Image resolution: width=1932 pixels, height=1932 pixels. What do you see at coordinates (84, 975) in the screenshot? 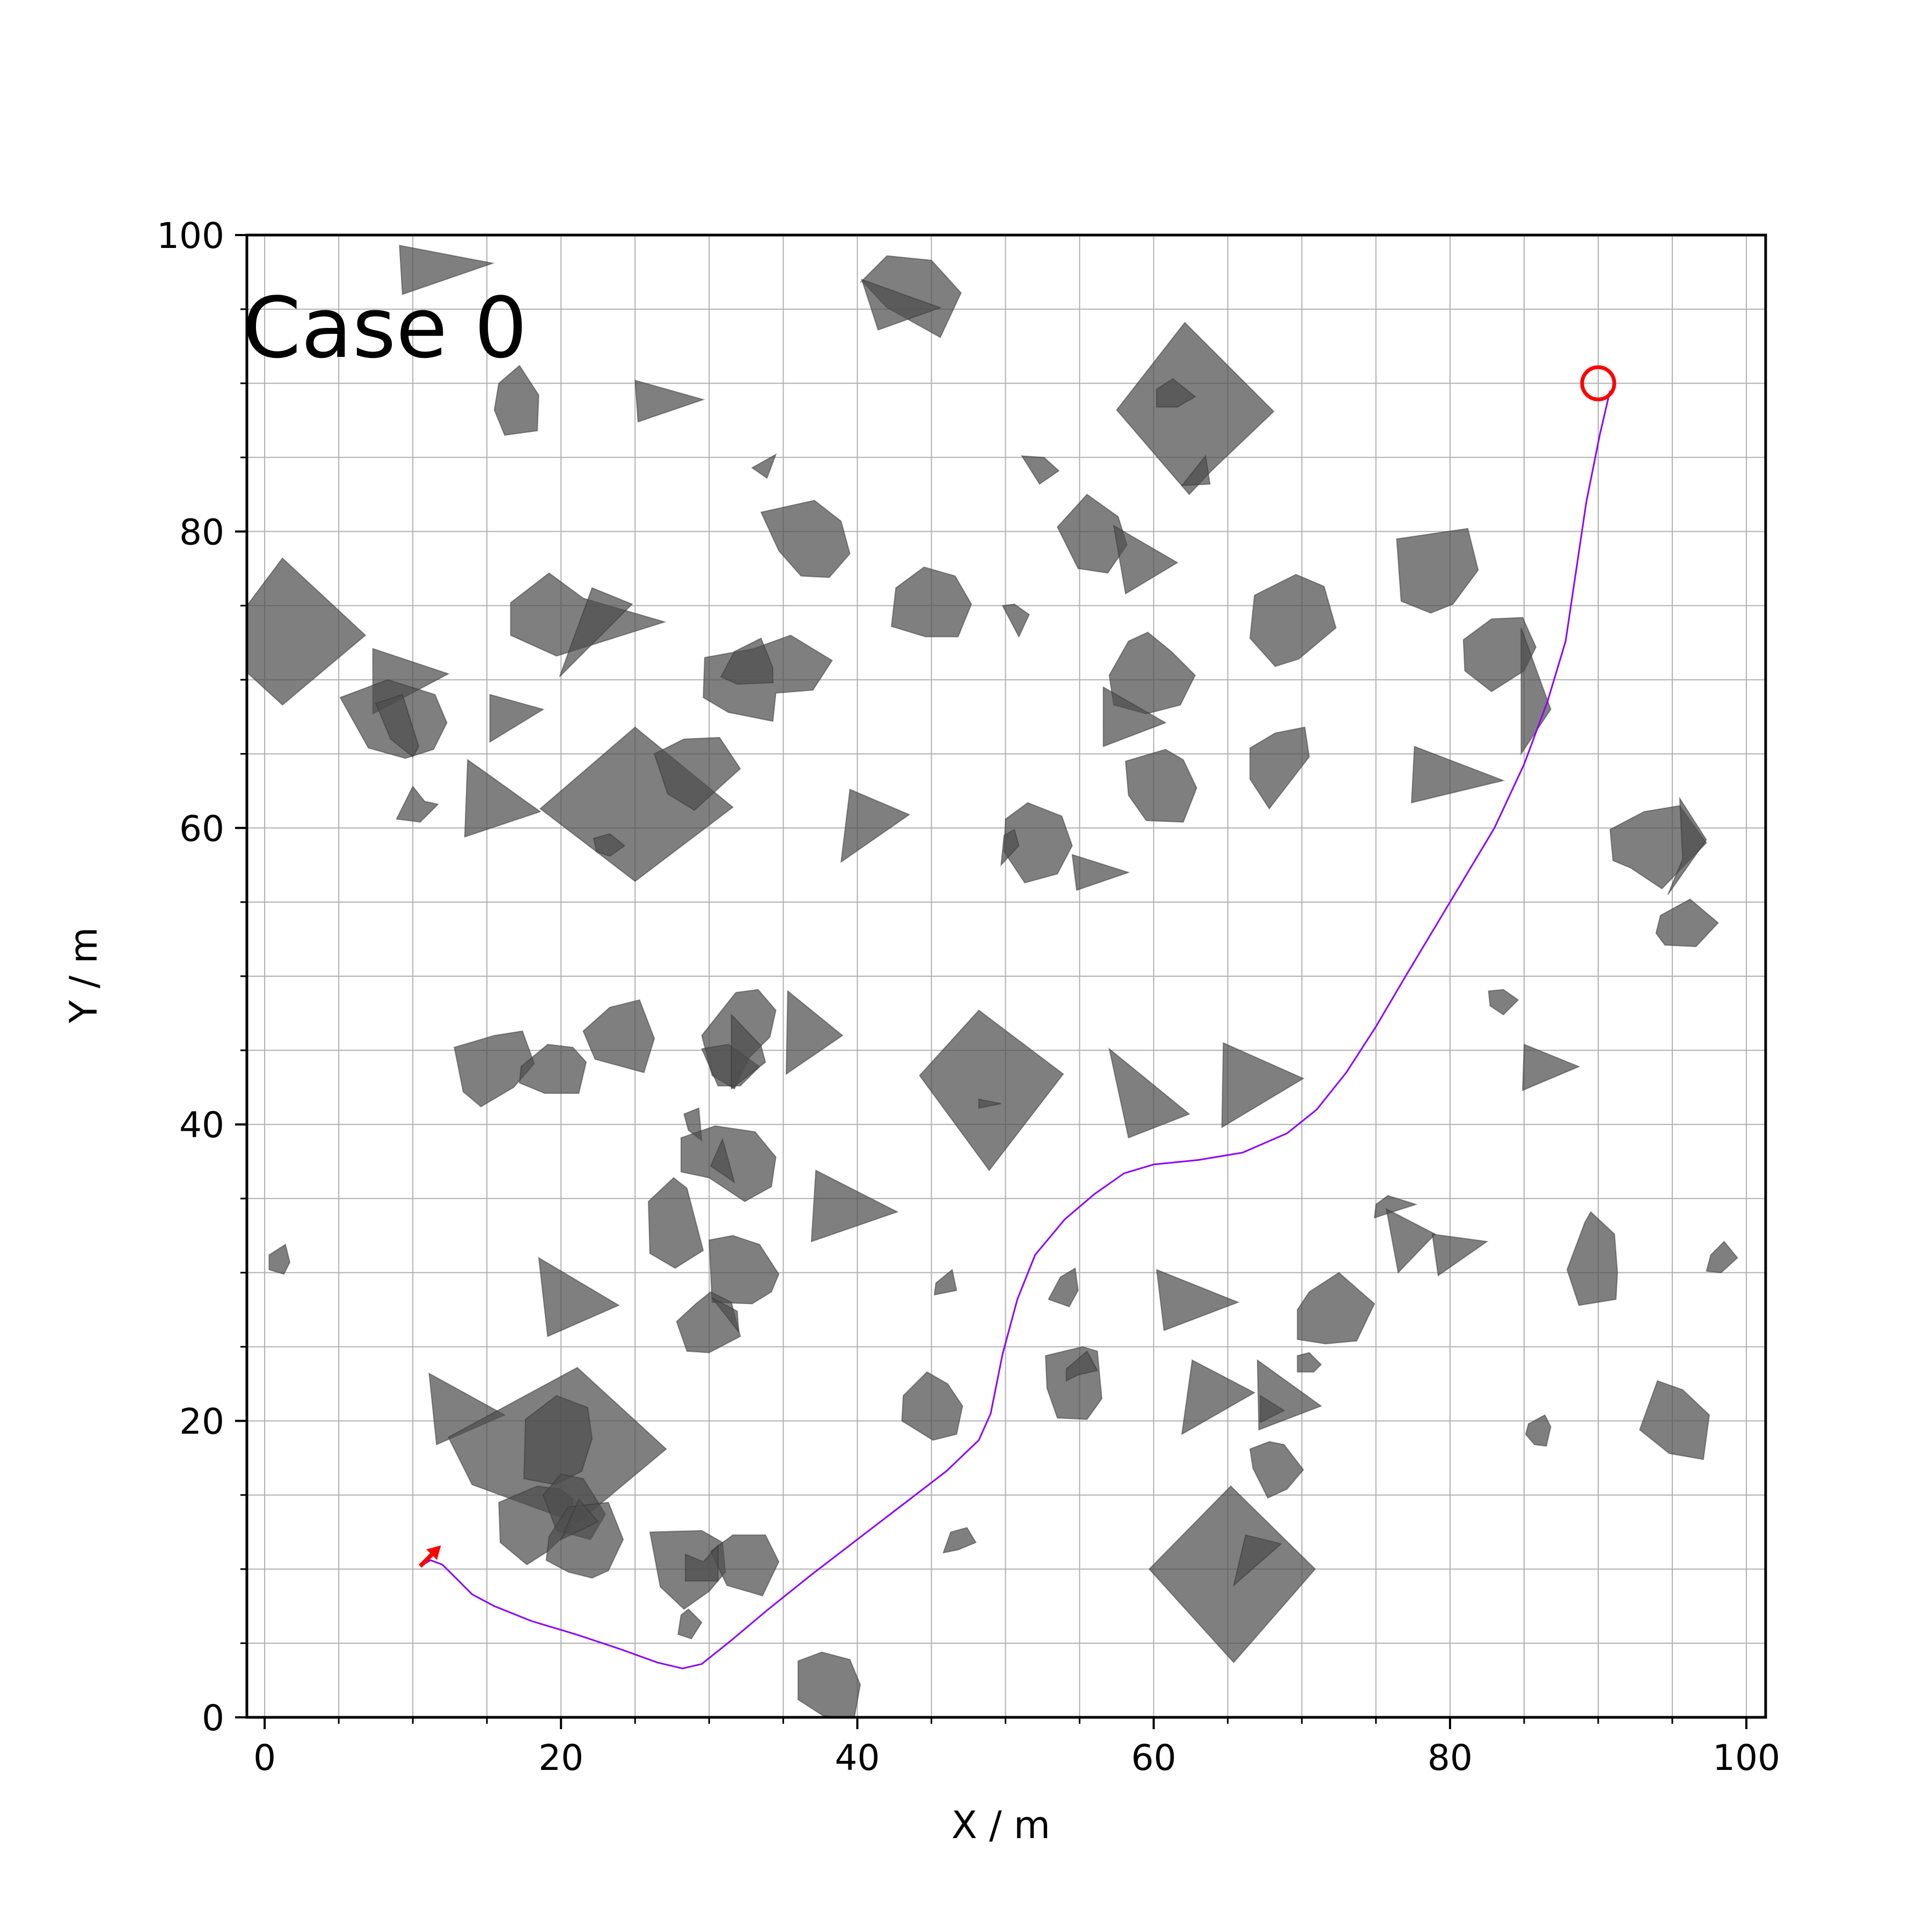
I see `y-axis-label: Y / m` at bounding box center [84, 975].